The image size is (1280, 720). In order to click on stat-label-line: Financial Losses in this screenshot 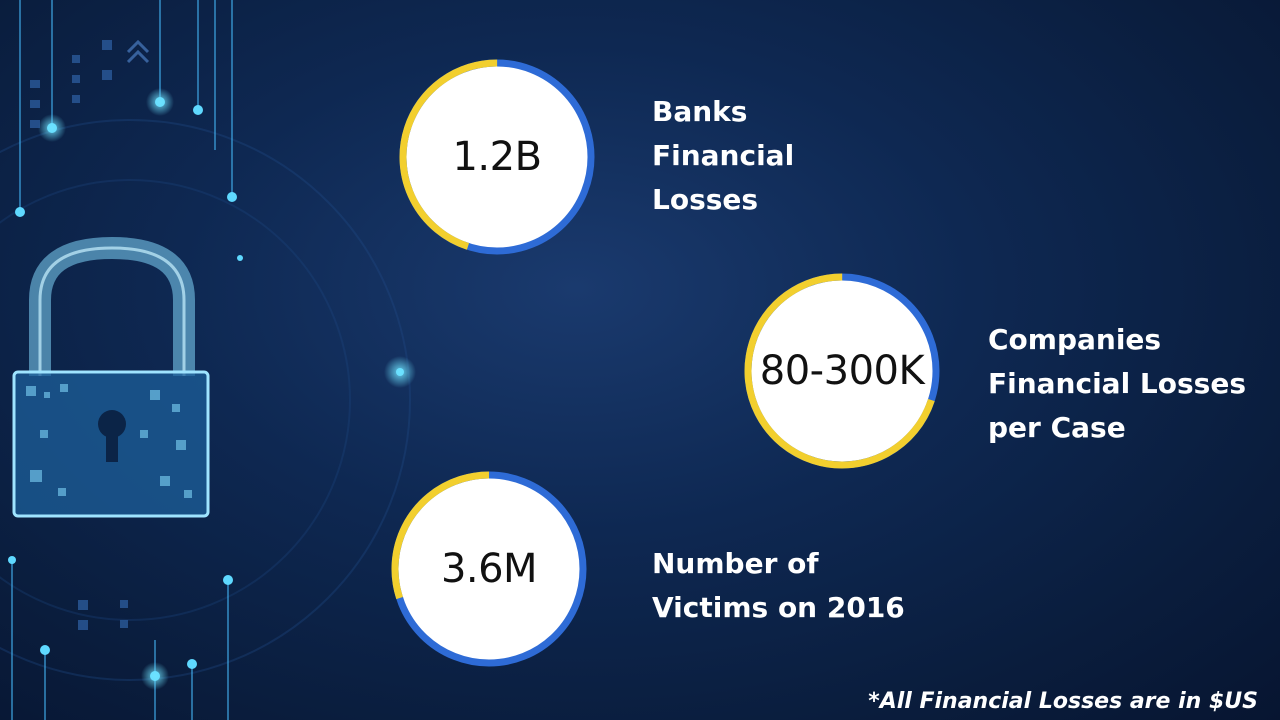, I will do `click(1117, 383)`.